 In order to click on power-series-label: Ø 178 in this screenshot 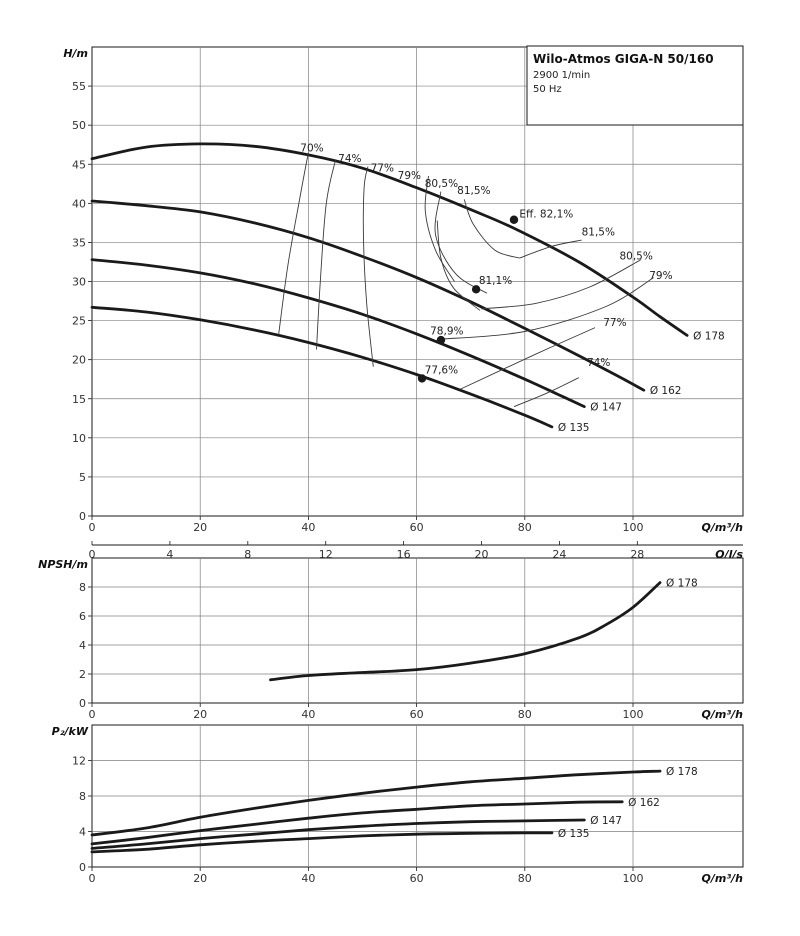, I will do `click(682, 772)`.